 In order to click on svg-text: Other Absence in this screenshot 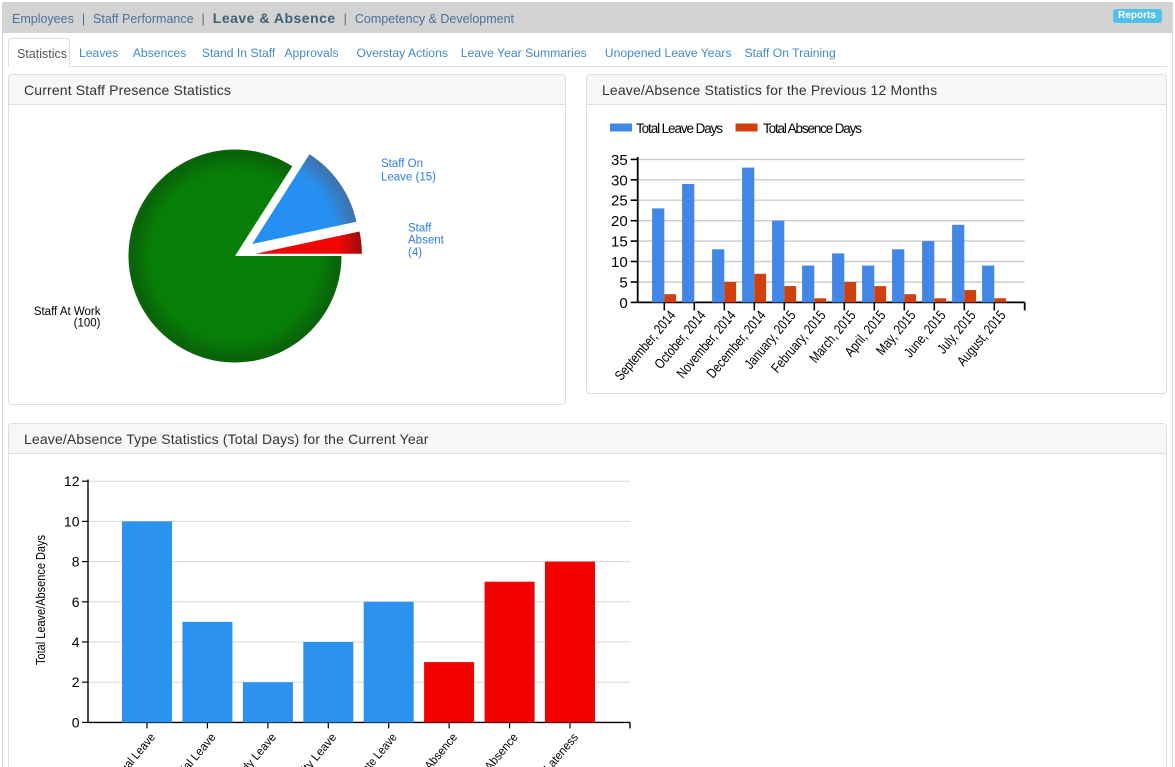, I will do `click(491, 748)`.